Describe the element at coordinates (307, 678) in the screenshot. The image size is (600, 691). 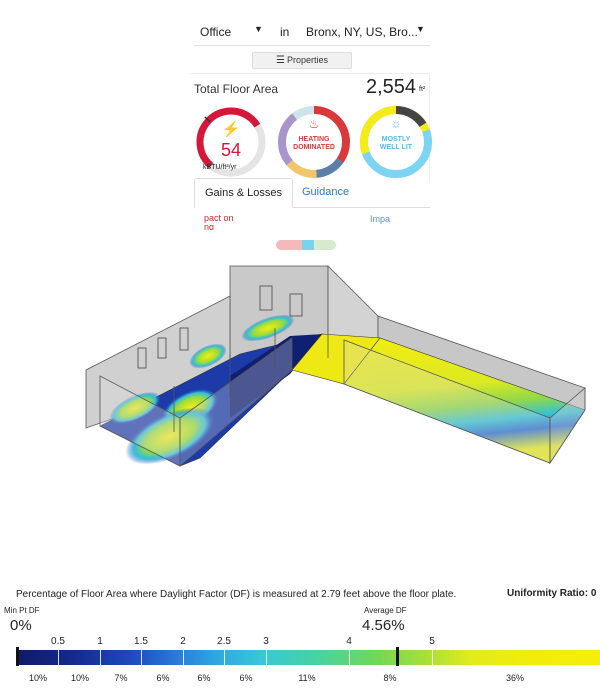
I see `bin-percentage: 11%` at that location.